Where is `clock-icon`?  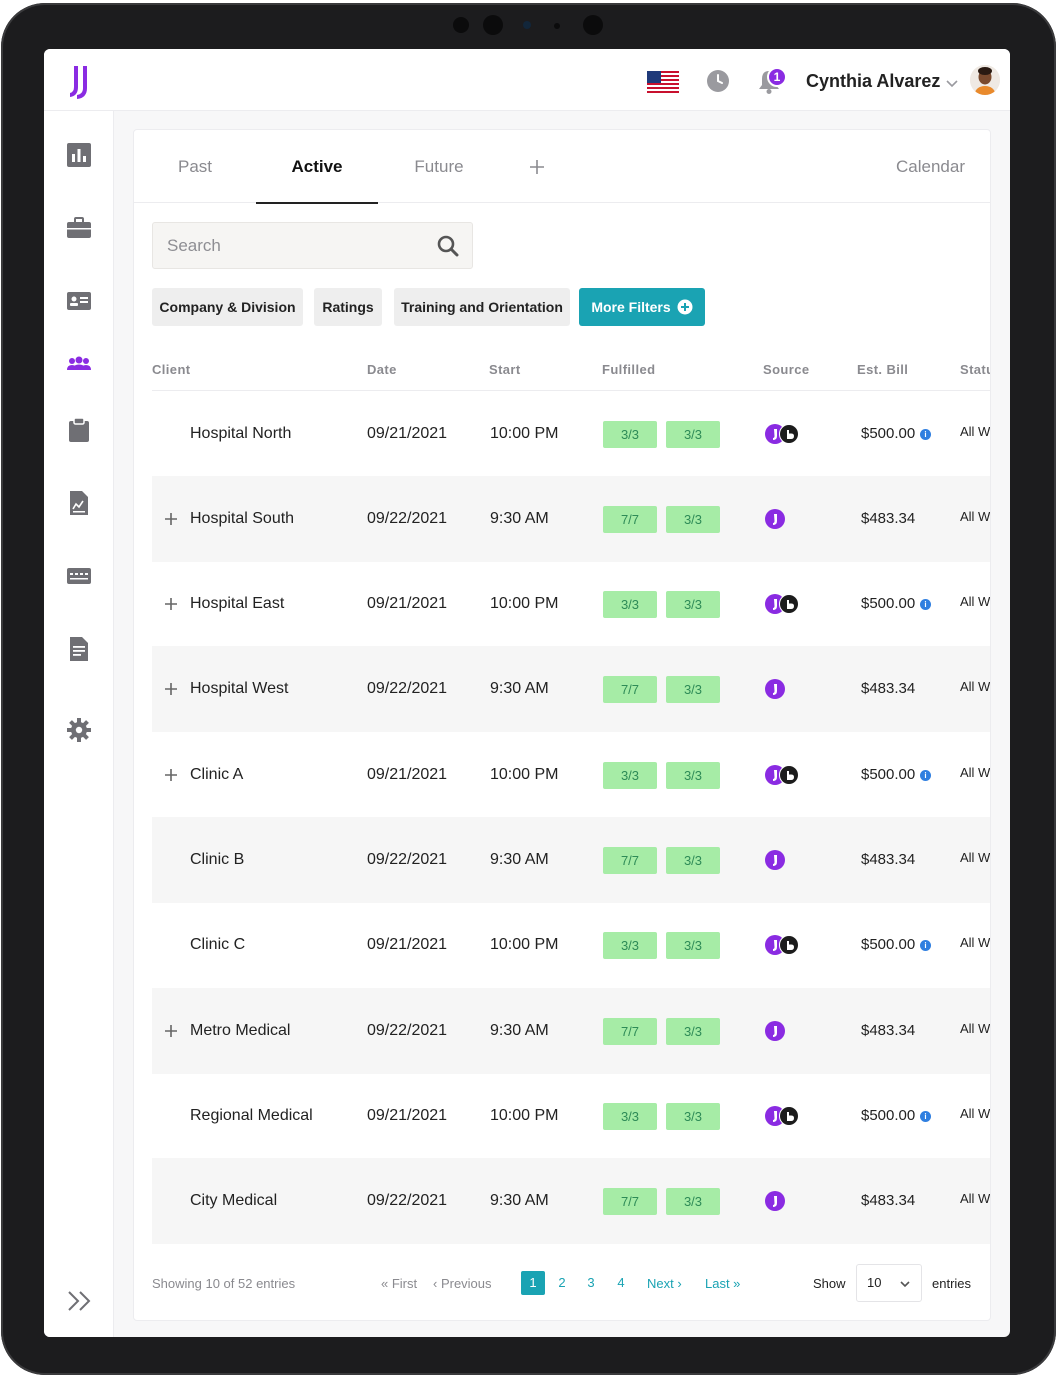 clock-icon is located at coordinates (718, 81).